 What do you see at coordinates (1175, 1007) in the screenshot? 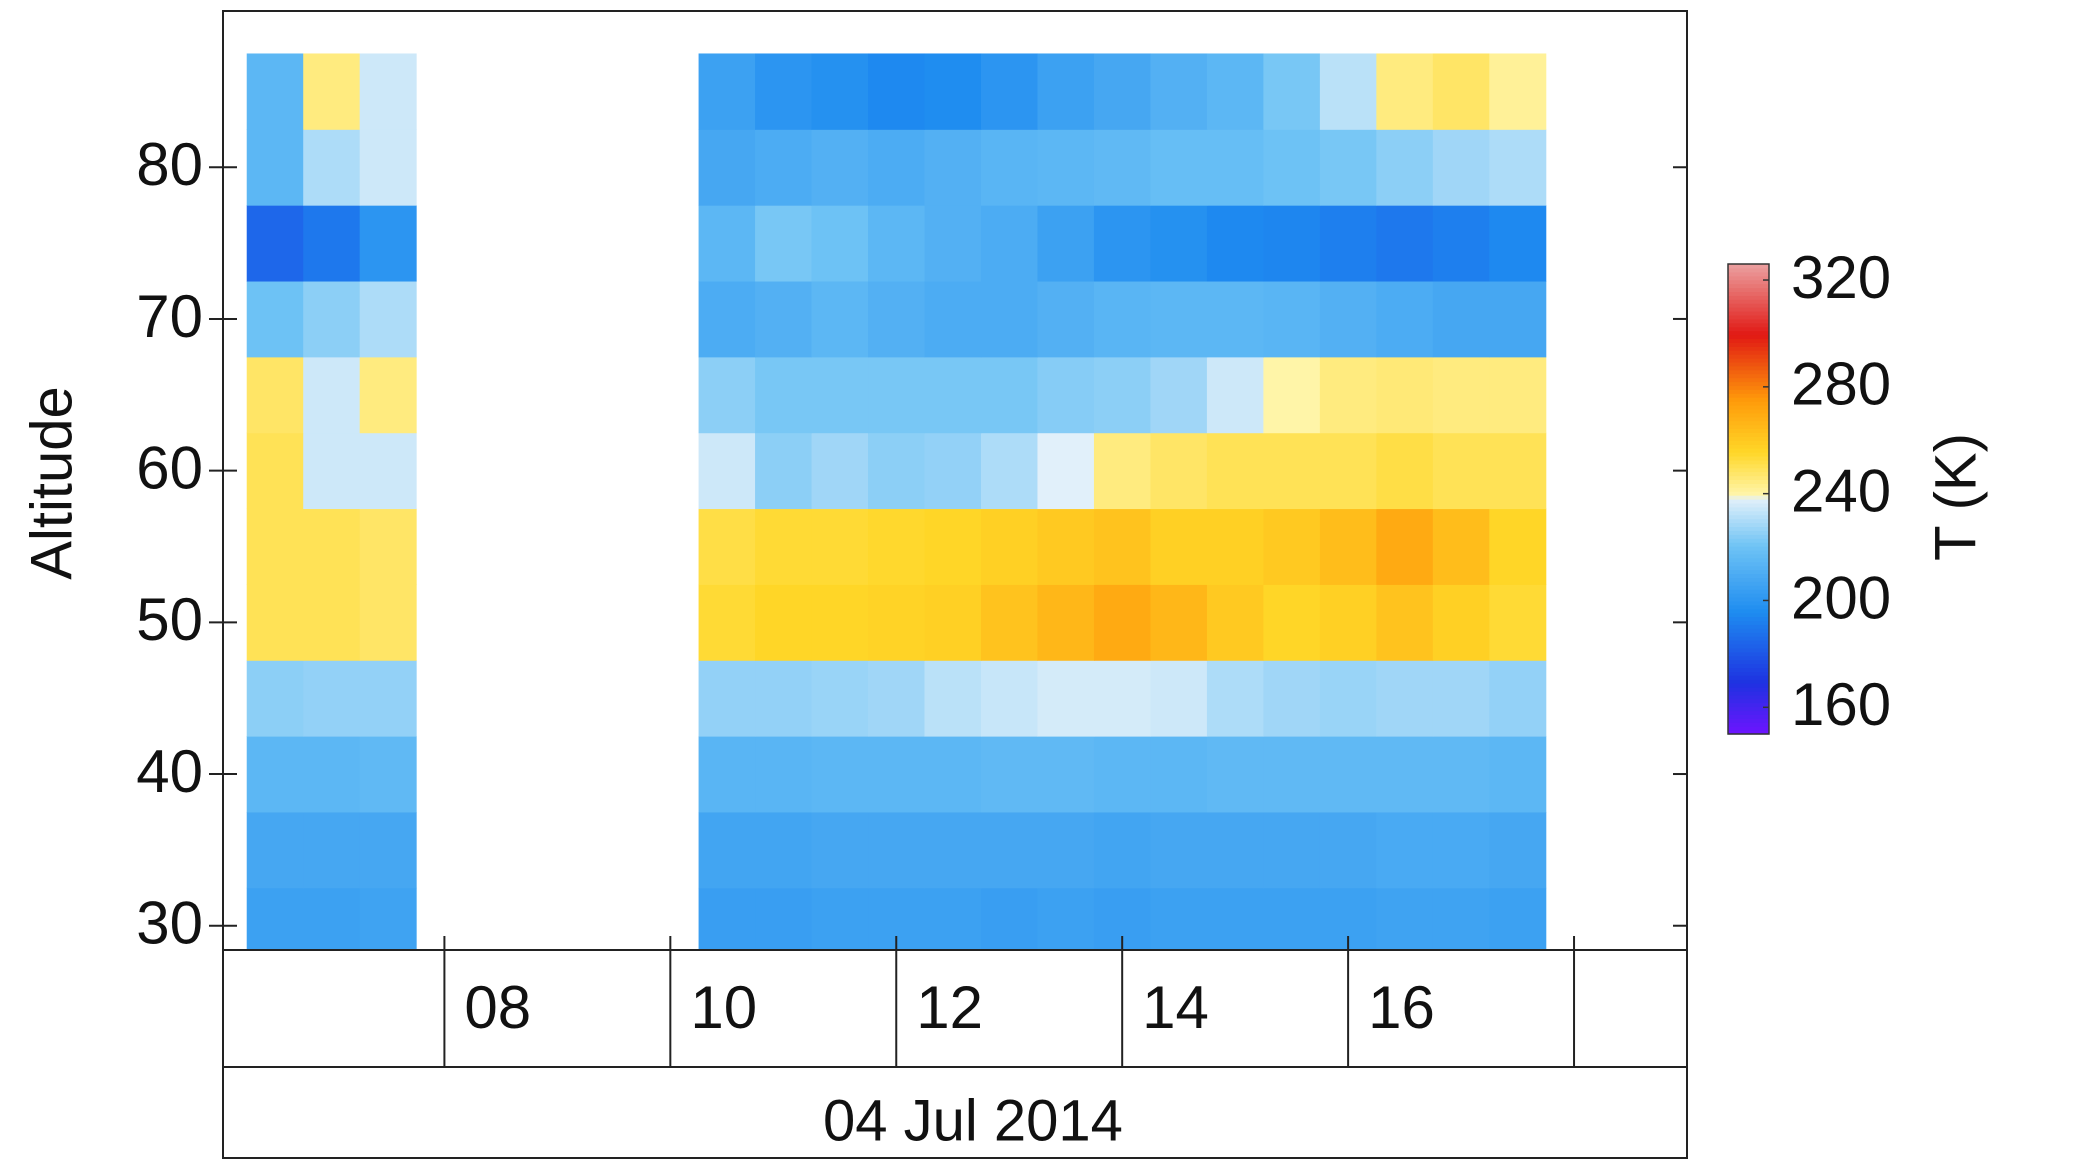
I see `x-tick-label: 14` at bounding box center [1175, 1007].